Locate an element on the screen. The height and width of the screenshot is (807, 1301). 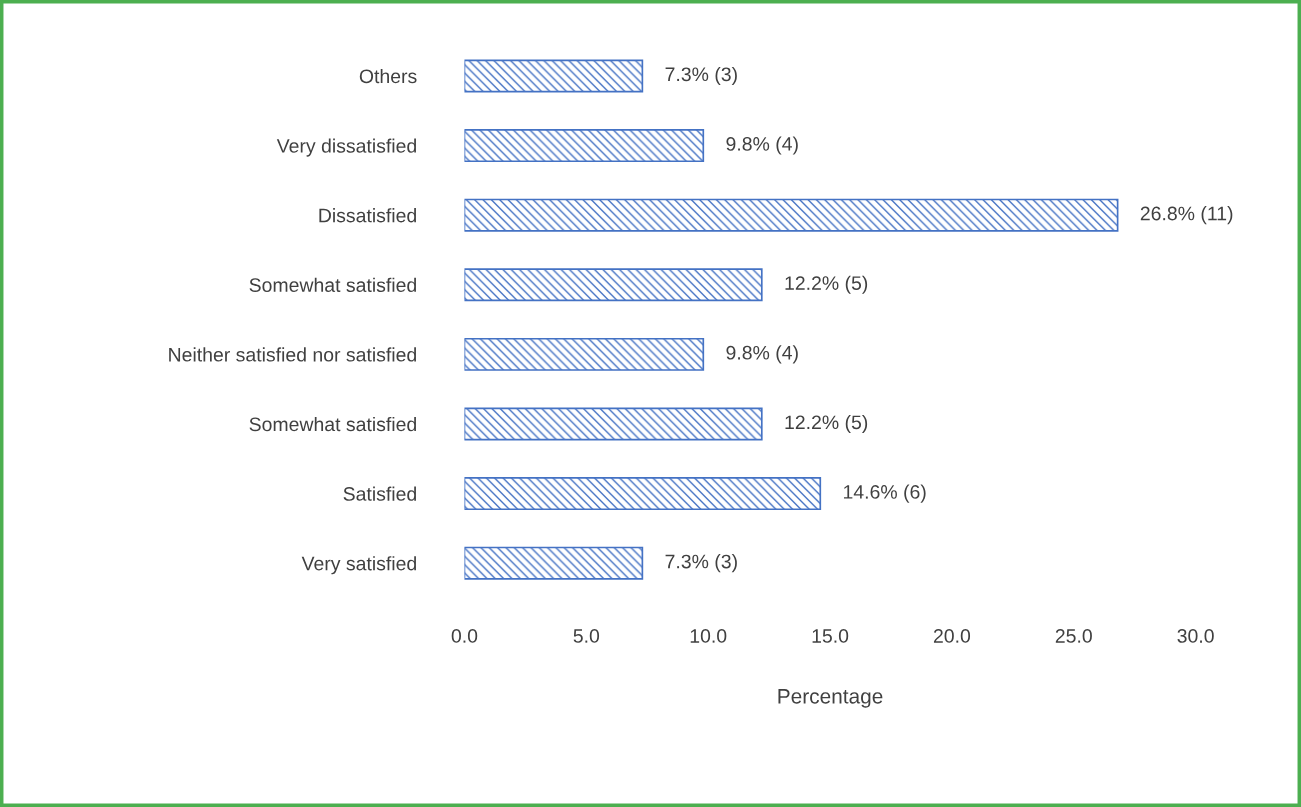
x-tick-label: 30.0 is located at coordinates (1195, 636).